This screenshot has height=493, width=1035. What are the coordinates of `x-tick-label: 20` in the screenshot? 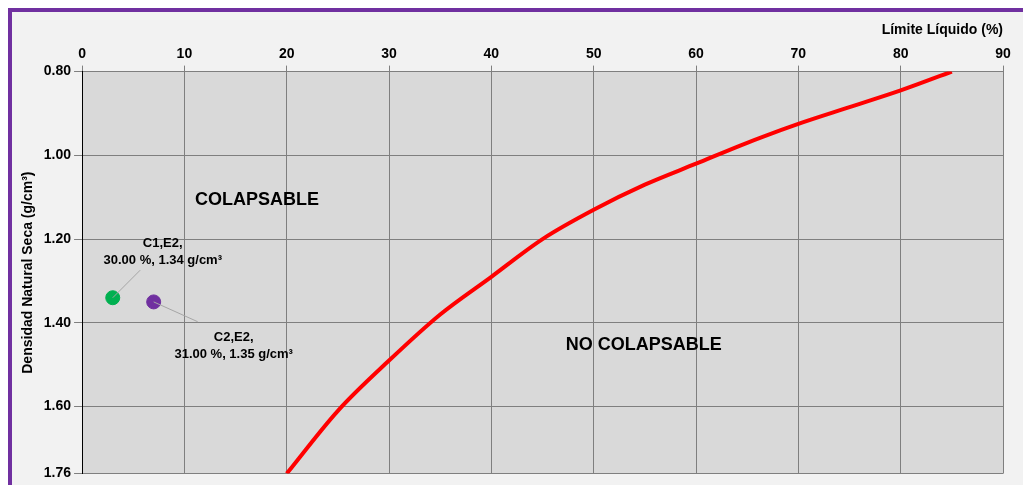 It's located at (286, 53).